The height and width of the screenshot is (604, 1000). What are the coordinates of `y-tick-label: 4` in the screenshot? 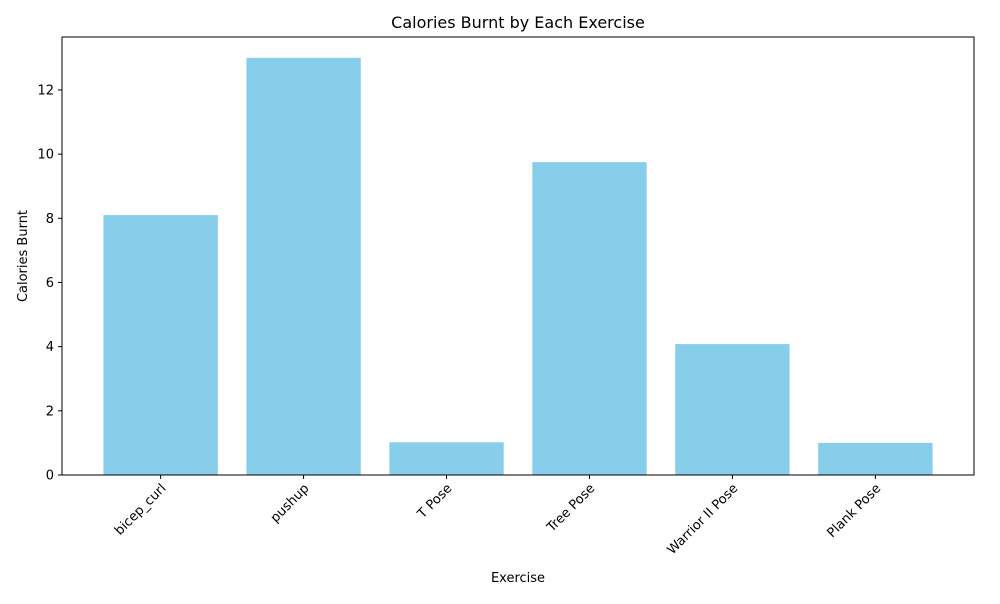 It's located at (50, 347).